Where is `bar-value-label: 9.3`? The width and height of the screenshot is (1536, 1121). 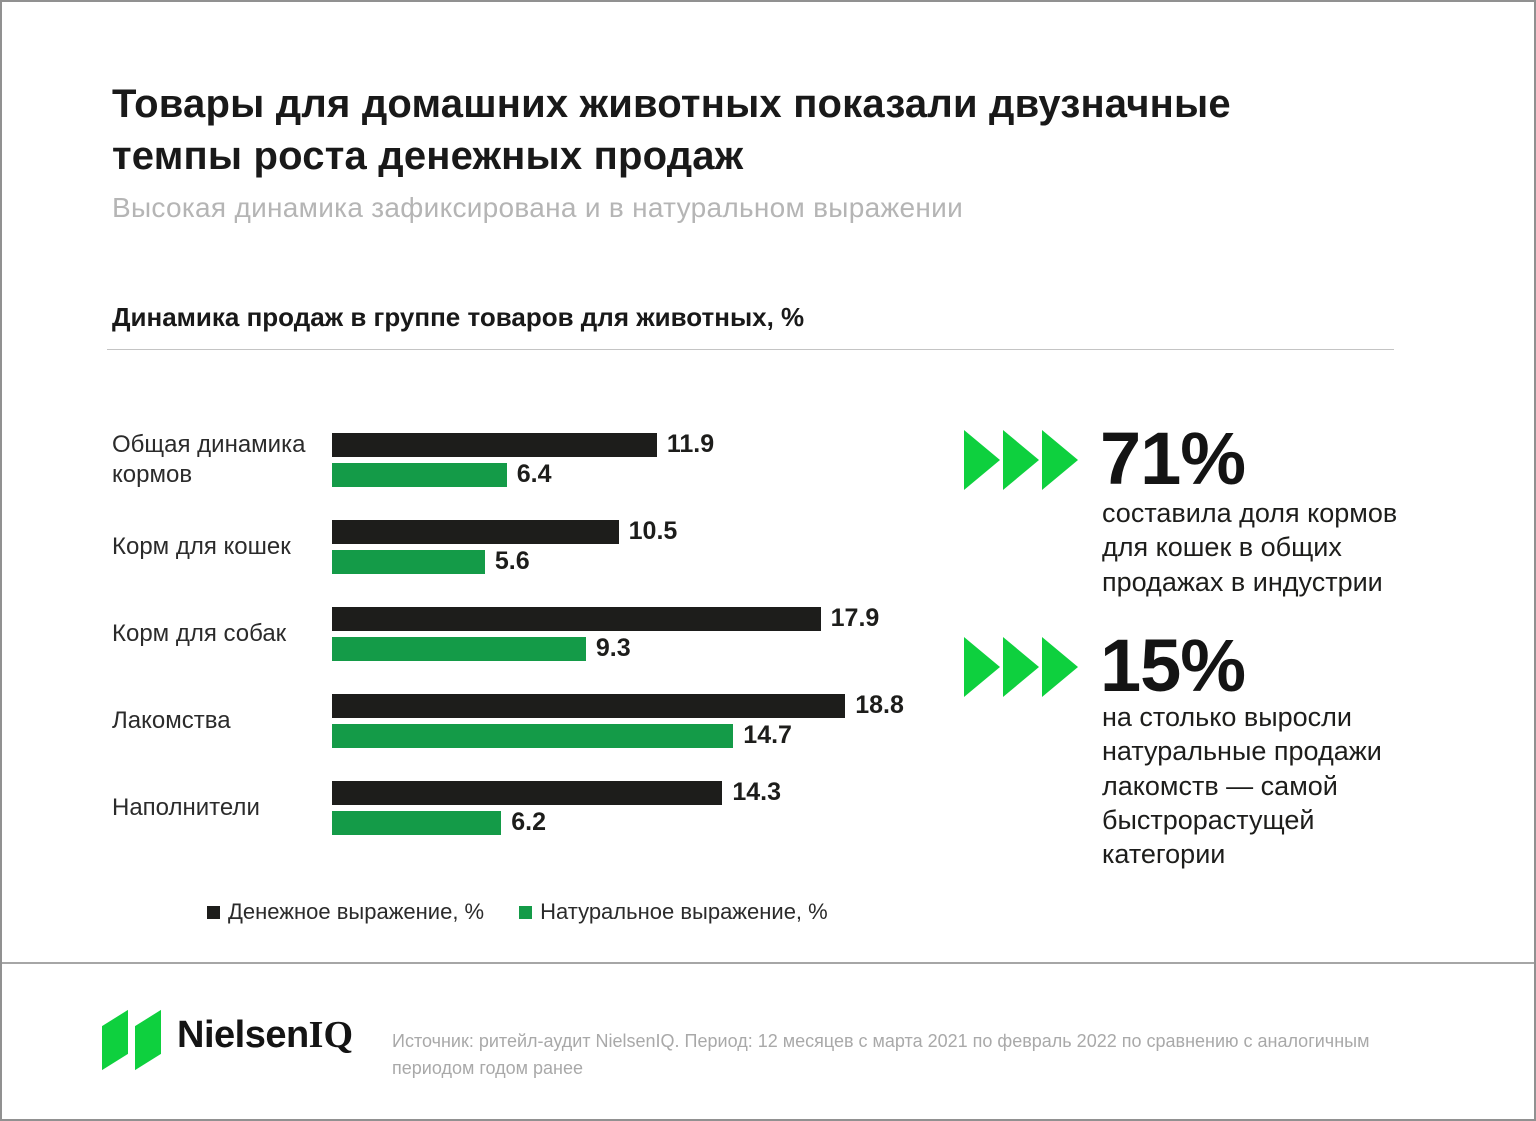 bar-value-label: 9.3 is located at coordinates (613, 648).